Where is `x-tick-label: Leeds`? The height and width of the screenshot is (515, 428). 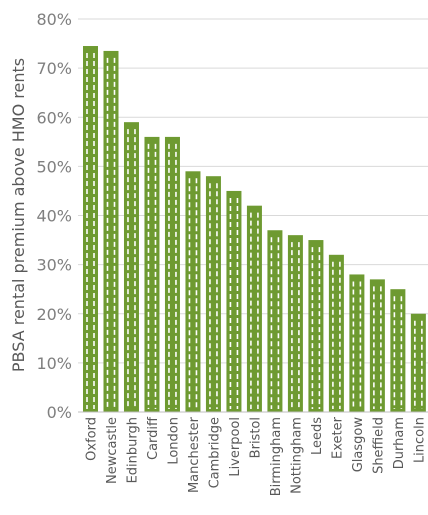 x-tick-label: Leeds is located at coordinates (317, 436).